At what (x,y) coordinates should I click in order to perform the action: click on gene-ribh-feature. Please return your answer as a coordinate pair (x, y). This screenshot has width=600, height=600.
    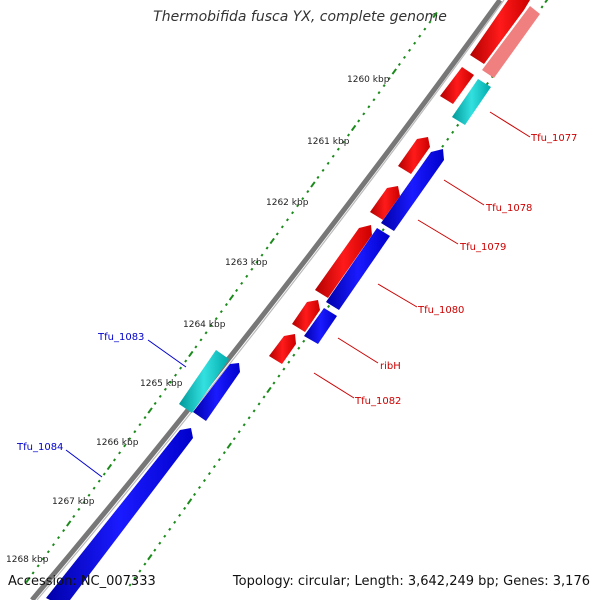
    Looking at the image, I should click on (306, 316).